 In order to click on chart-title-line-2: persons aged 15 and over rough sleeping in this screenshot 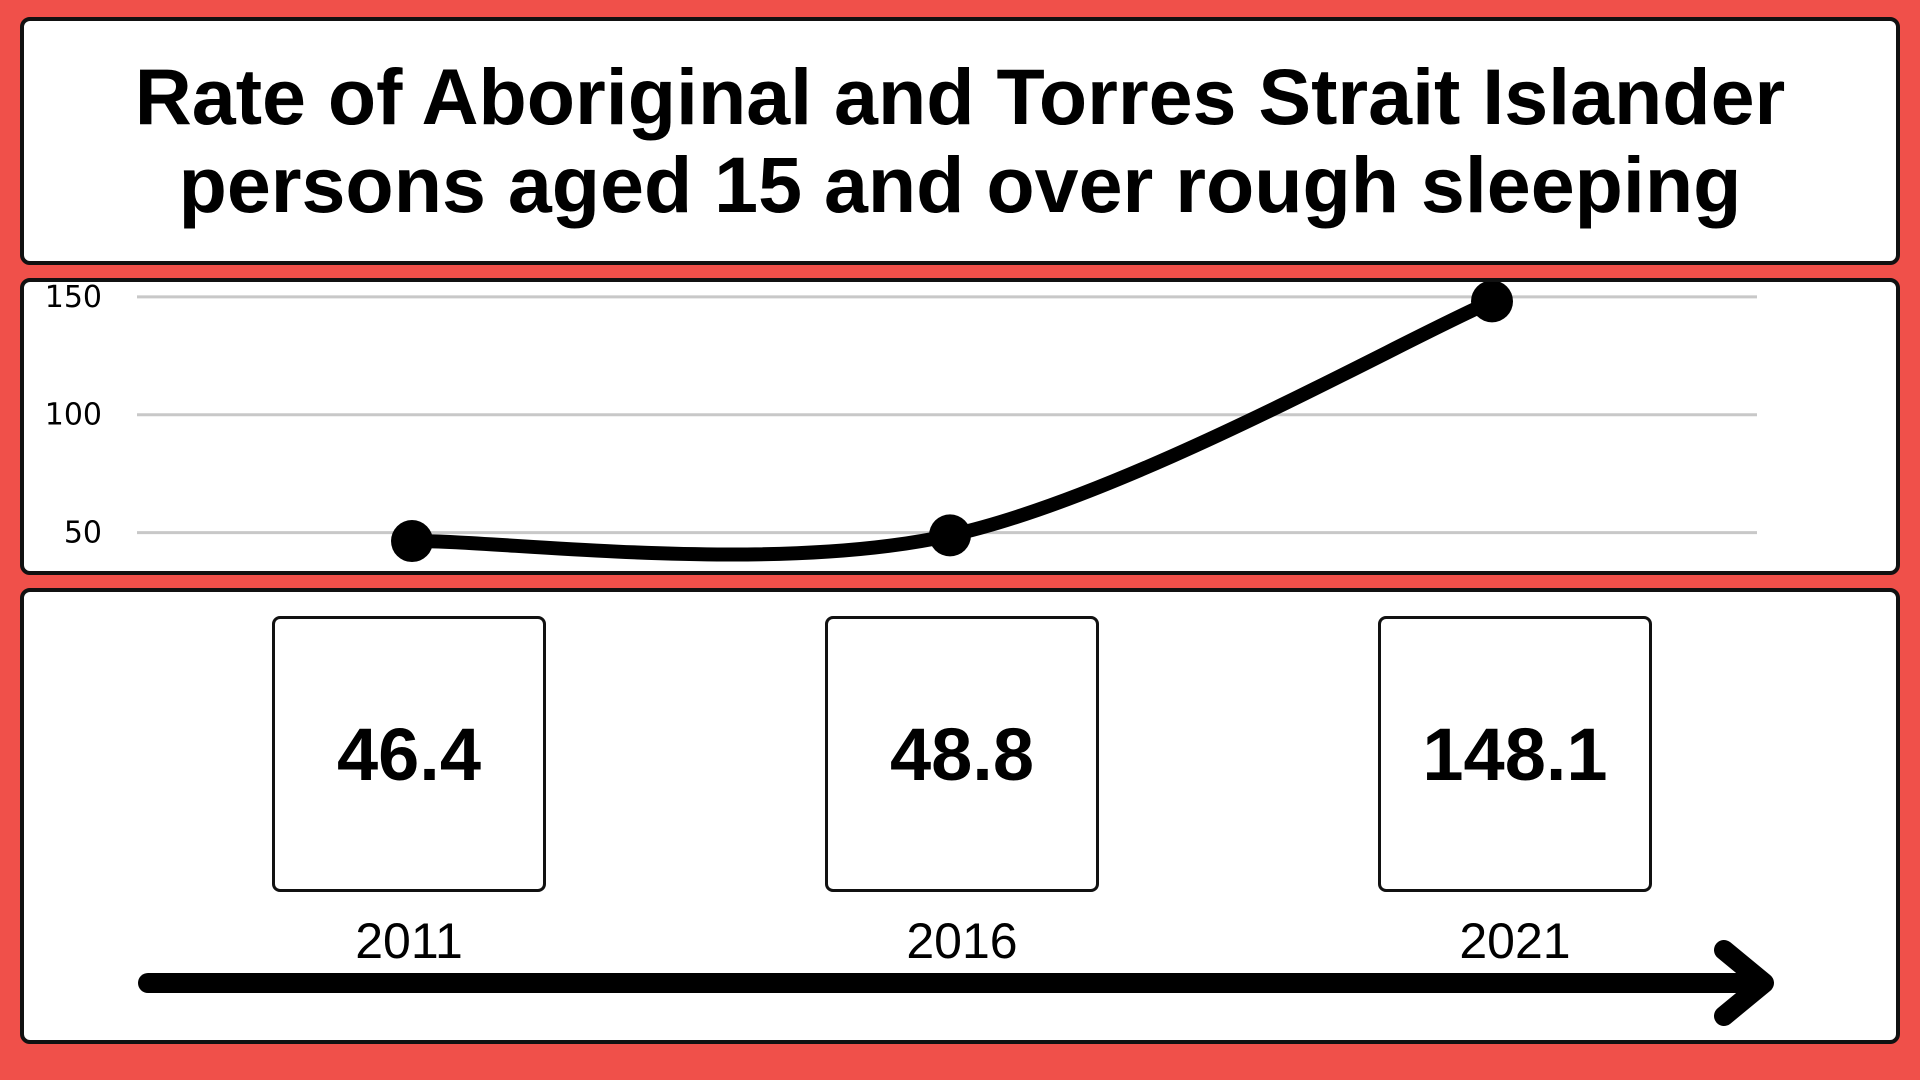, I will do `click(960, 184)`.